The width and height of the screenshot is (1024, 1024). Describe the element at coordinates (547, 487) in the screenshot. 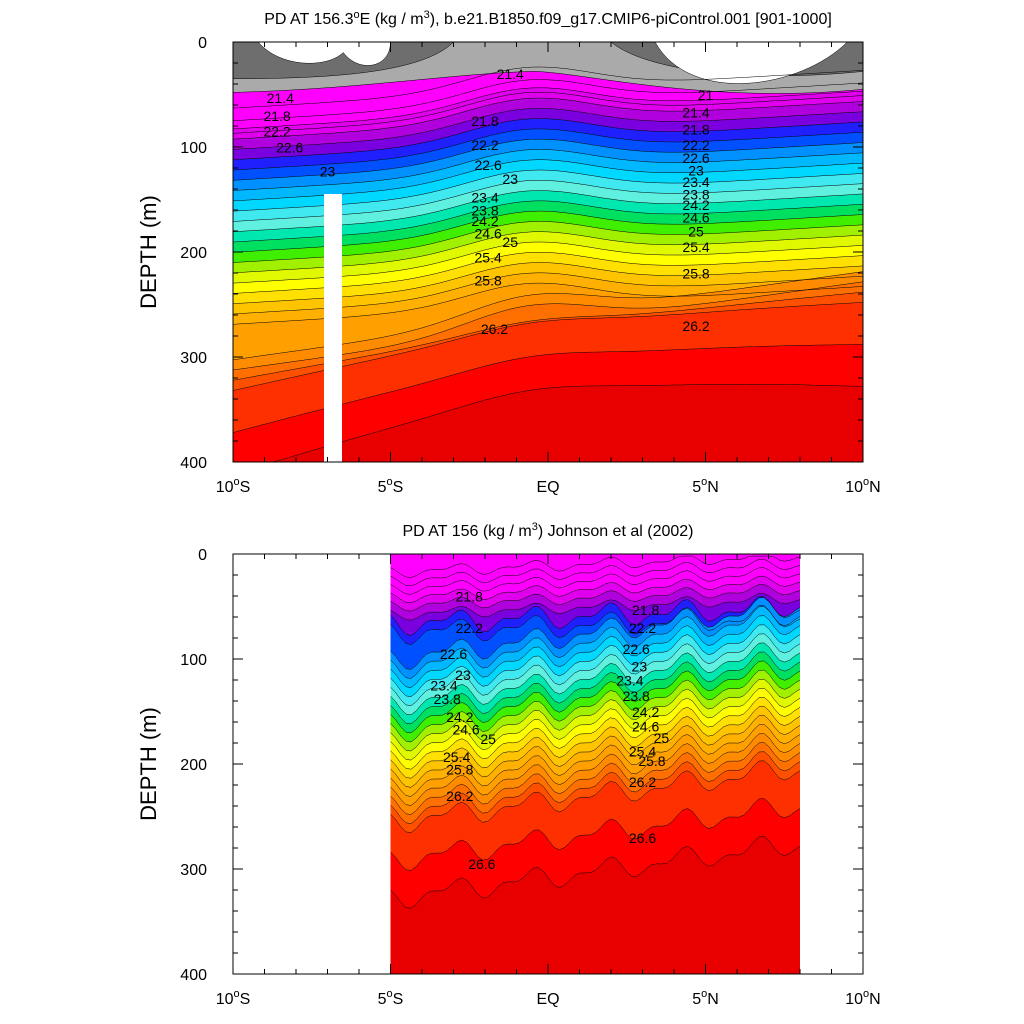

I see `x-tick-label: EQ` at that location.